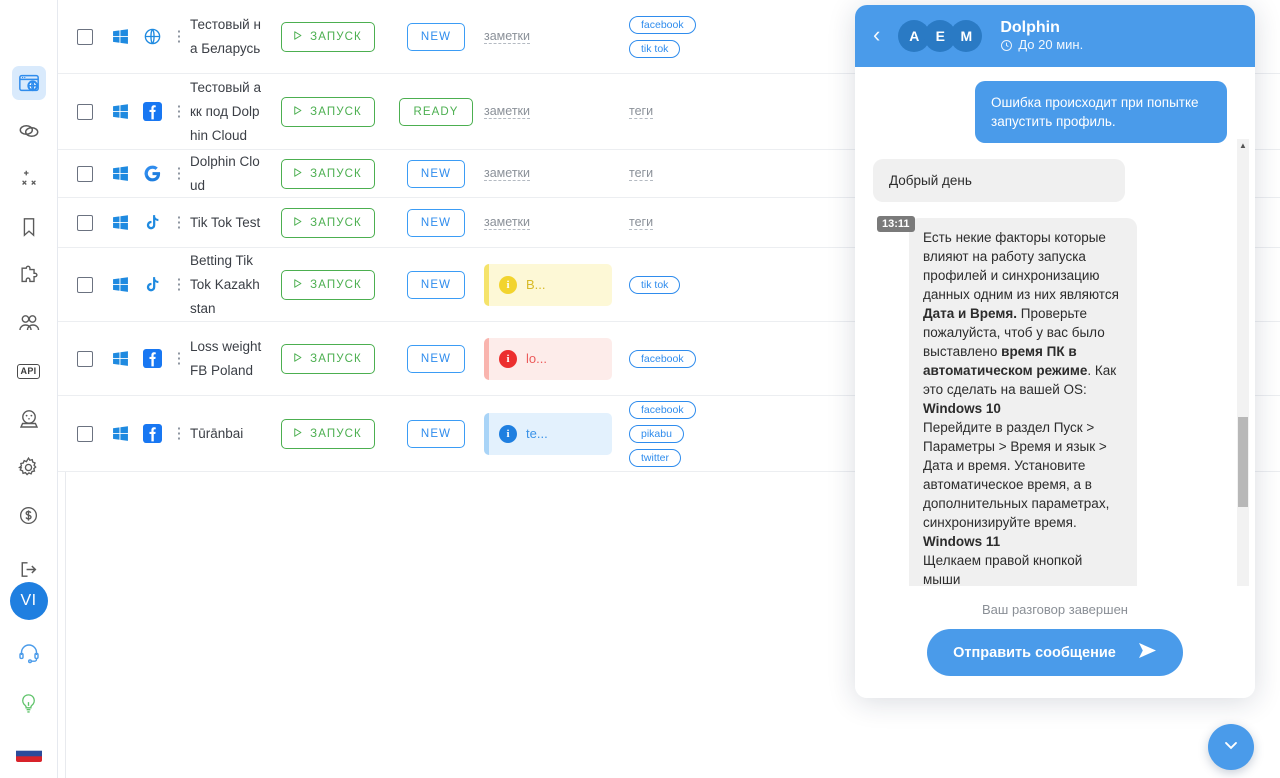 The image size is (1280, 778). What do you see at coordinates (896, 224) in the screenshot?
I see `message-timestamp: 13:11` at bounding box center [896, 224].